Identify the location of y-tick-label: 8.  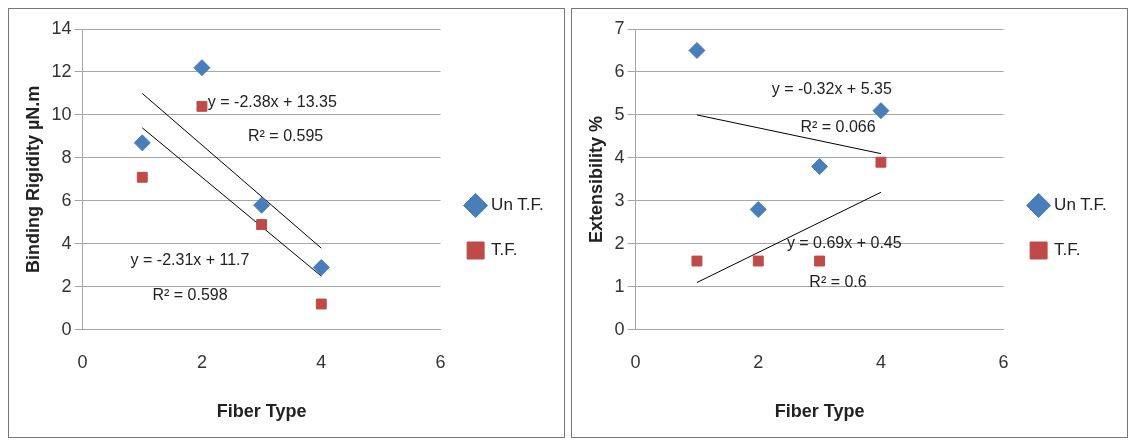
(66, 156).